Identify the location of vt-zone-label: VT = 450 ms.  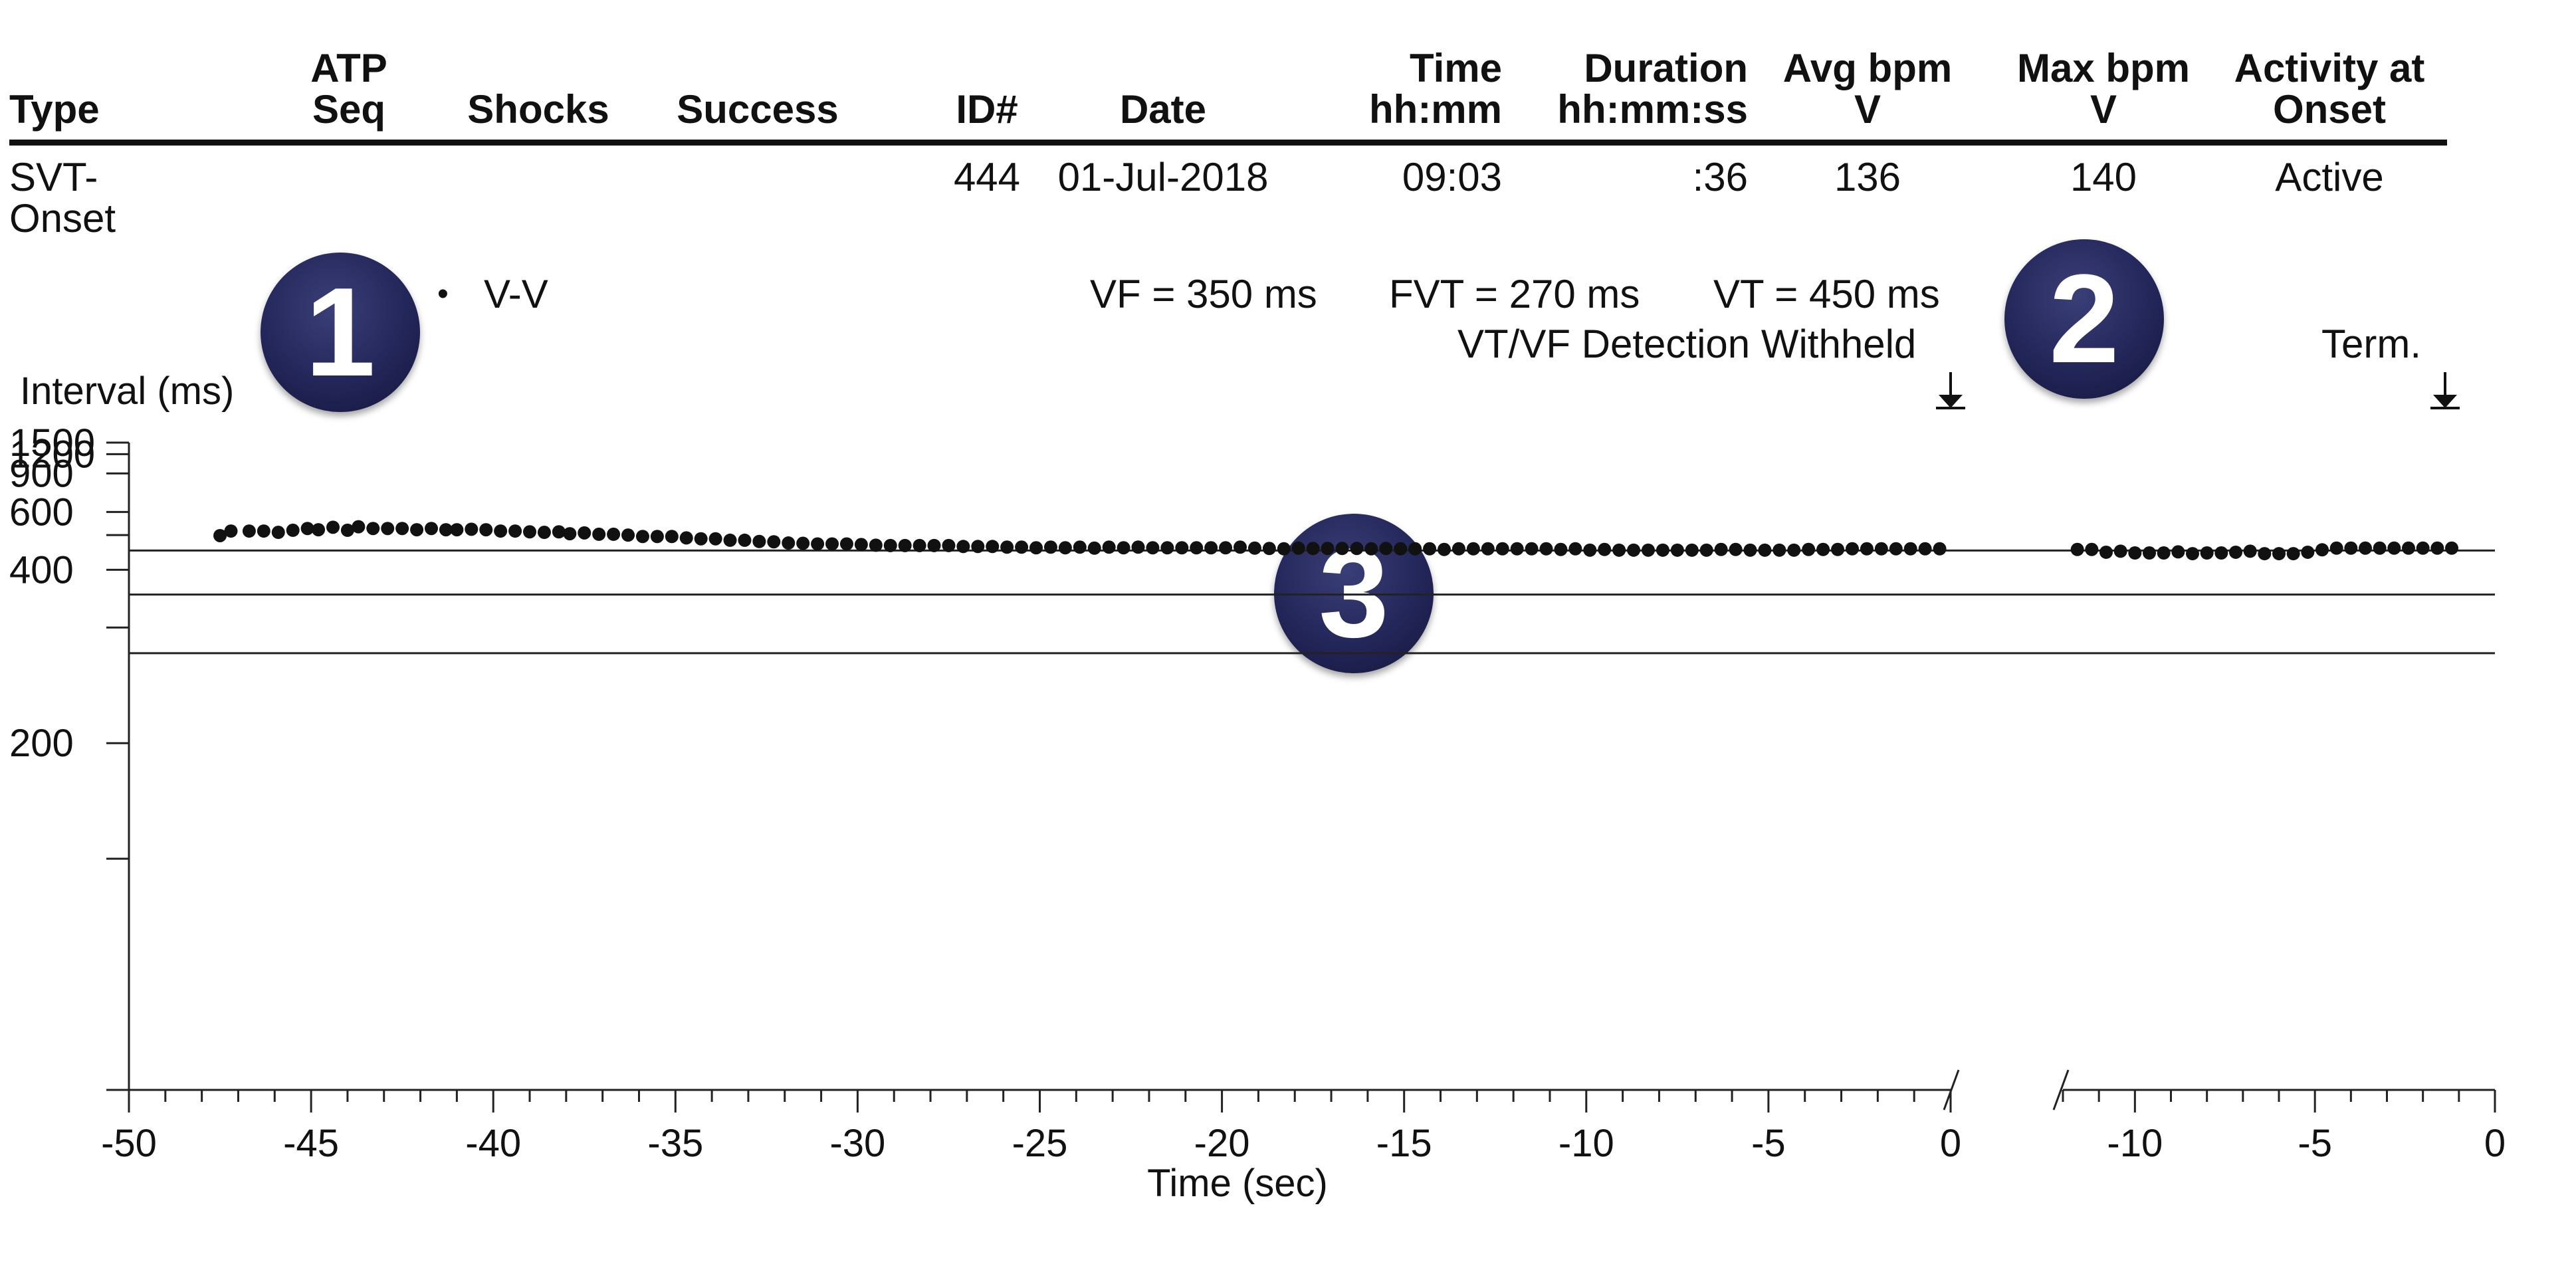
(1826, 294).